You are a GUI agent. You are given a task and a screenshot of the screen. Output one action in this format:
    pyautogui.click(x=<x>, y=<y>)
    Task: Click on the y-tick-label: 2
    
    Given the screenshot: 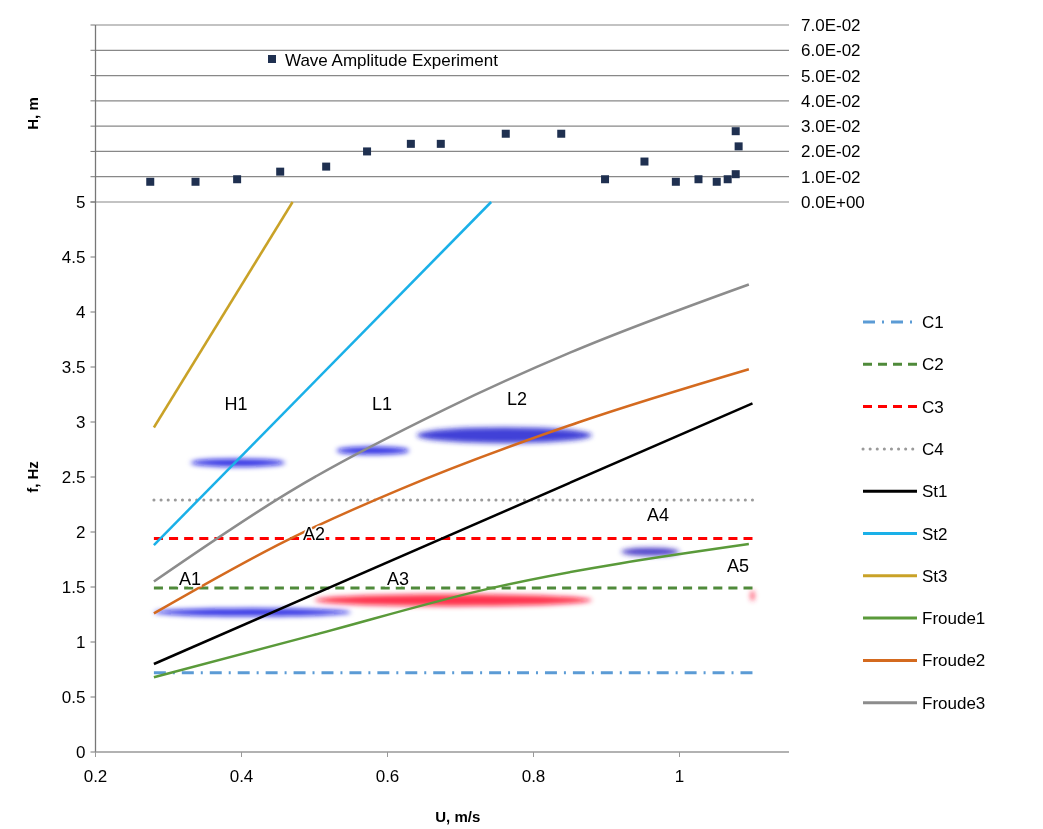 What is the action you would take?
    pyautogui.click(x=81, y=532)
    